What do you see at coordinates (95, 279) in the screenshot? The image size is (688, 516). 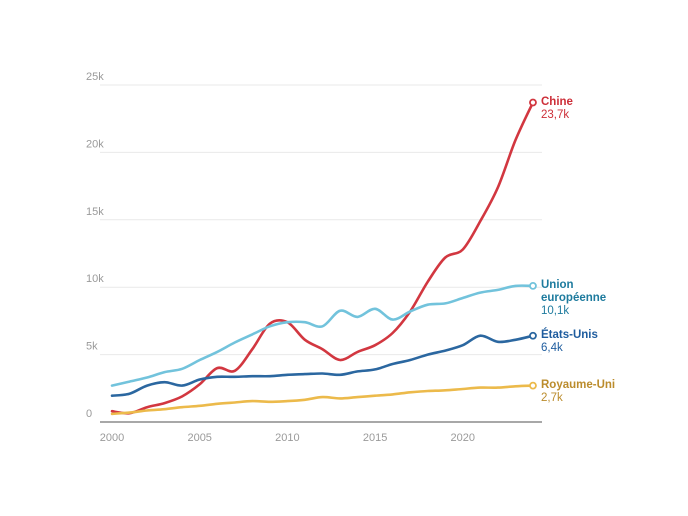 I see `y-tick-label: 10k` at bounding box center [95, 279].